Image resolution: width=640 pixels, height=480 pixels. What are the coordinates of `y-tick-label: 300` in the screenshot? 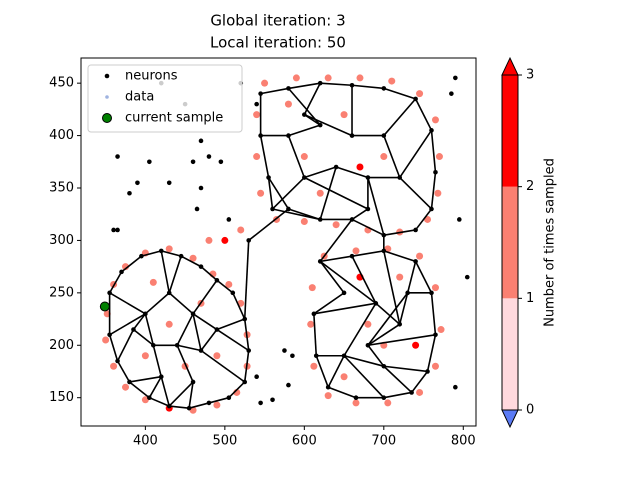 It's located at (61, 240).